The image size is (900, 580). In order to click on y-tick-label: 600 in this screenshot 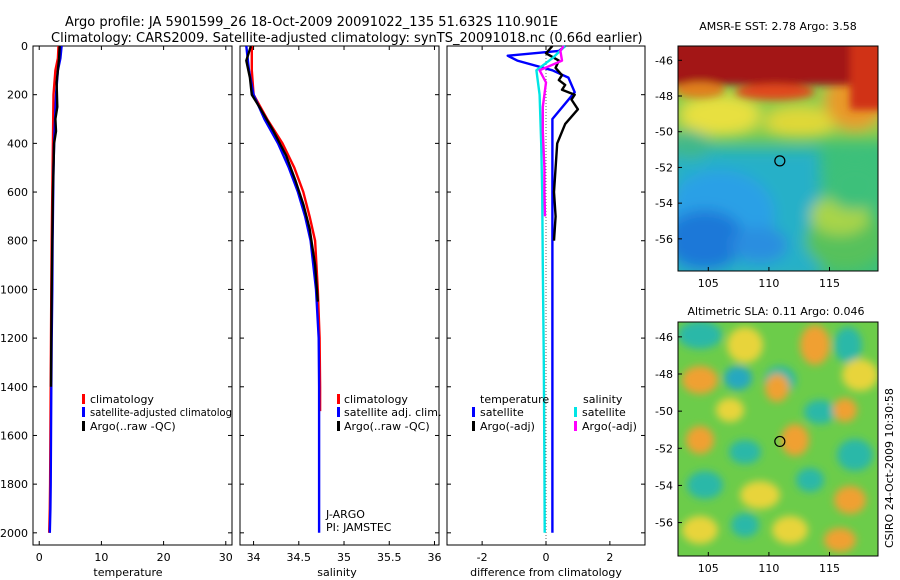, I will do `click(17, 192)`.